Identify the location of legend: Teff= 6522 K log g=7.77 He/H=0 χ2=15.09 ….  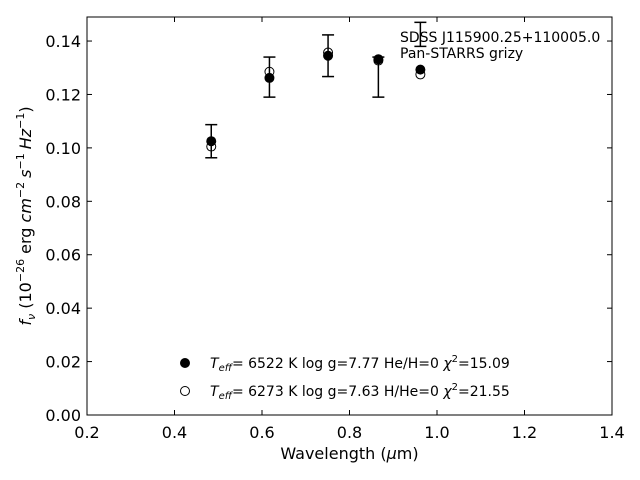
(345, 378).